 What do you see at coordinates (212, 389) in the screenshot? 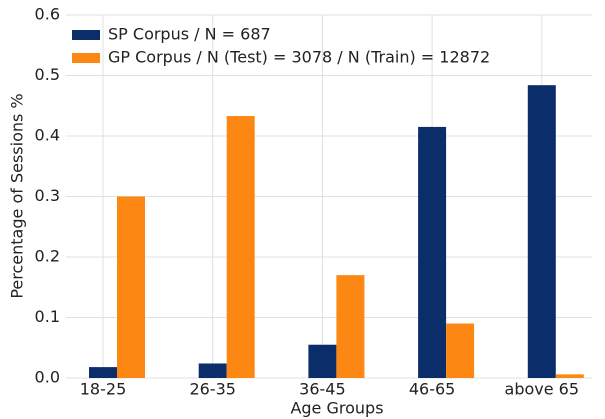
I see `x-tick-label: 26-35` at bounding box center [212, 389].